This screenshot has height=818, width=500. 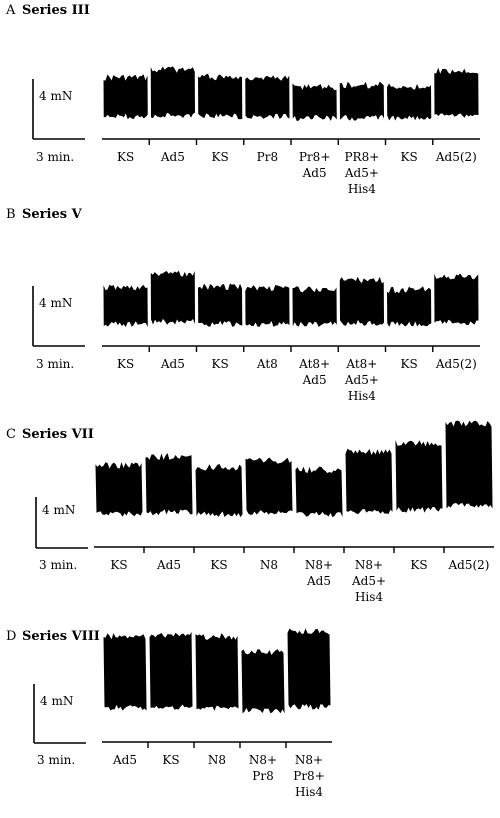 I want to click on panel-letter: A, so click(x=10, y=10).